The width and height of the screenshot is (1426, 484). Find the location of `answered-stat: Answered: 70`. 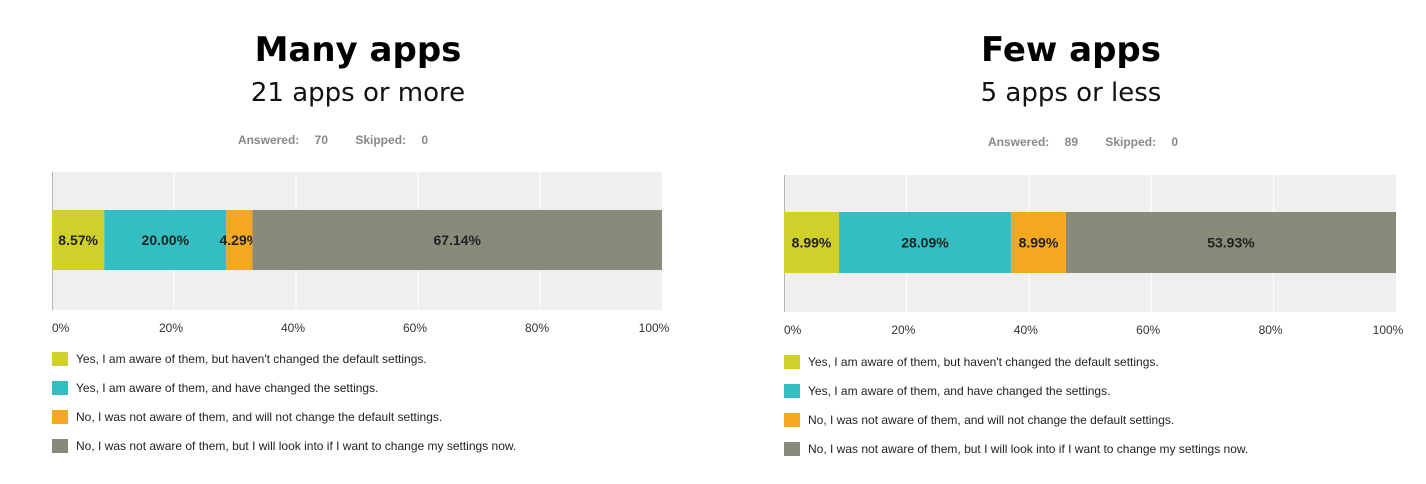

answered-stat: Answered: 70 is located at coordinates (283, 140).